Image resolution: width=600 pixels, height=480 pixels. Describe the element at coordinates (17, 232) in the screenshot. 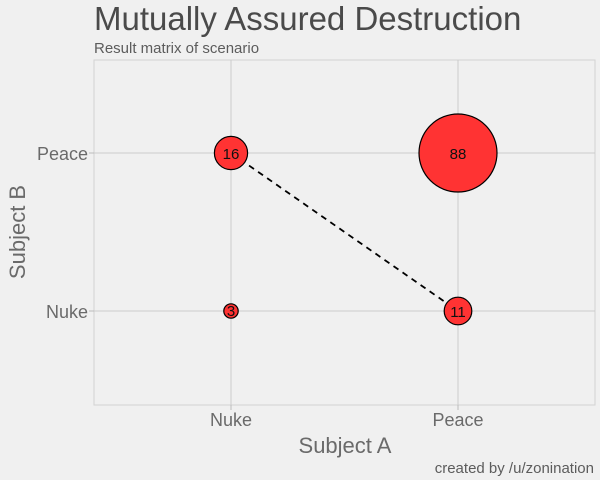

I see `y-axis-title: Subject B` at that location.